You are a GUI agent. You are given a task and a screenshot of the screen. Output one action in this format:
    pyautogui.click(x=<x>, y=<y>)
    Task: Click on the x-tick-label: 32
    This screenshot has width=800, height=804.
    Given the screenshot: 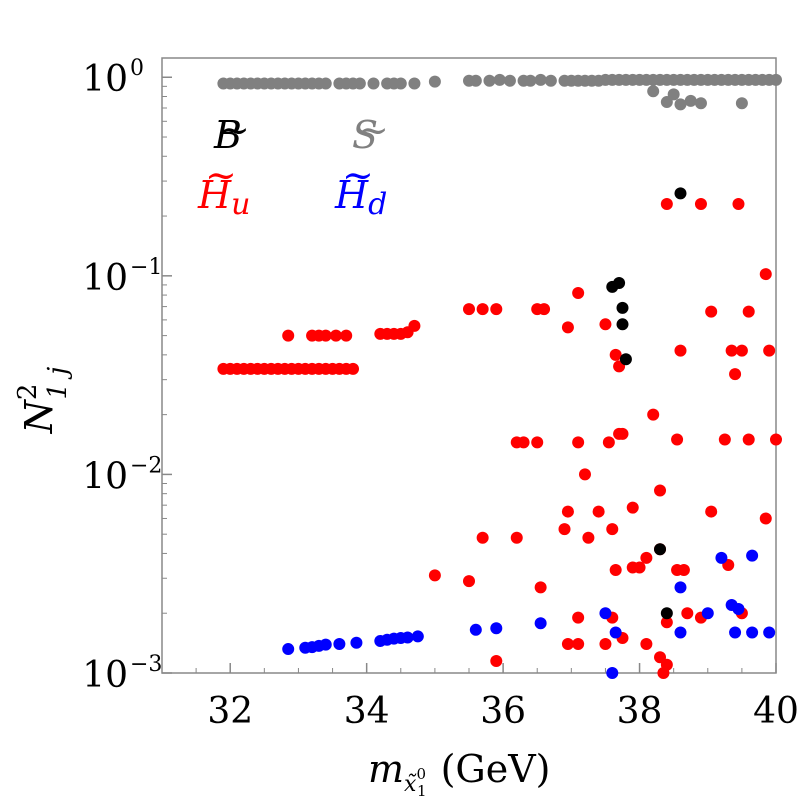 What is the action you would take?
    pyautogui.click(x=230, y=711)
    